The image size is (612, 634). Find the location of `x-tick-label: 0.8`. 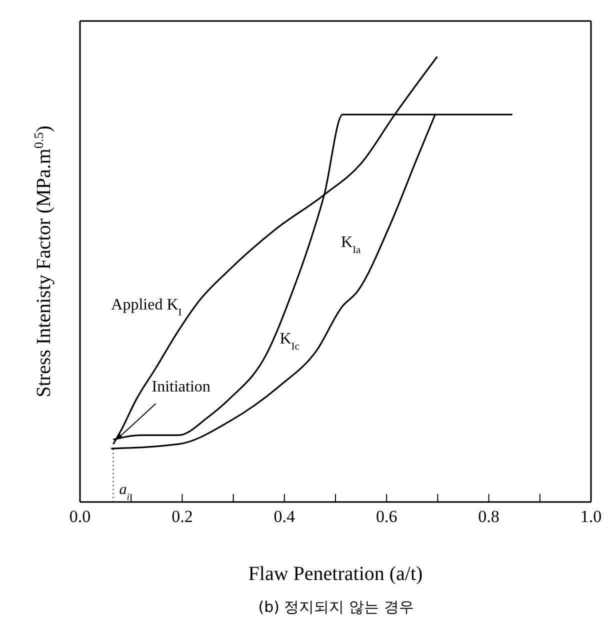

x-tick-label: 0.8 is located at coordinates (489, 516).